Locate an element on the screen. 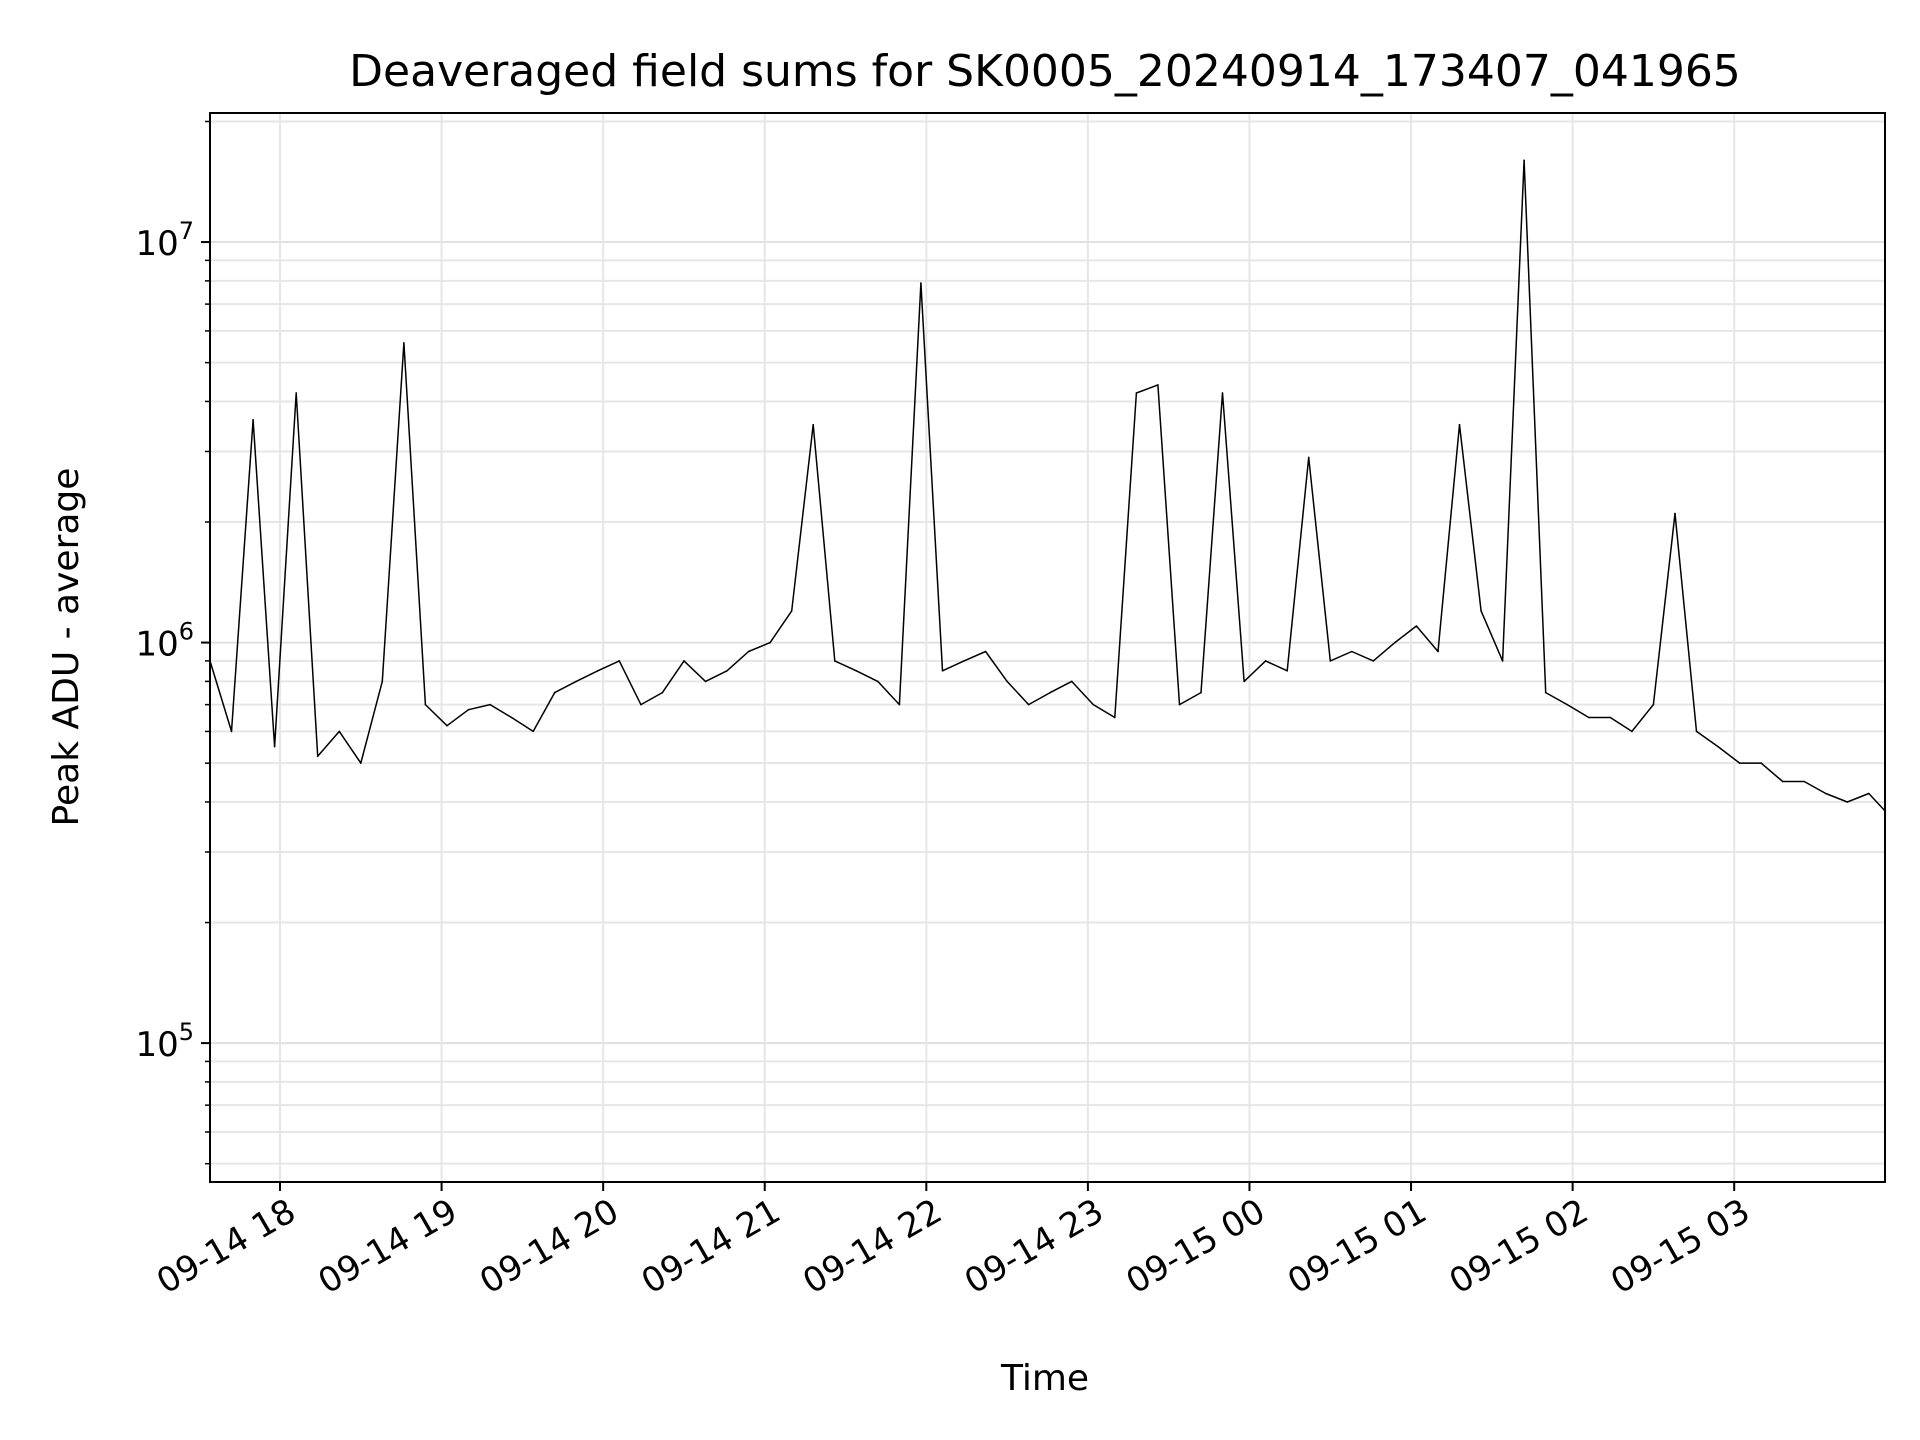 The height and width of the screenshot is (1440, 1920). y-tick-label: 10⁶ is located at coordinates (164, 641).